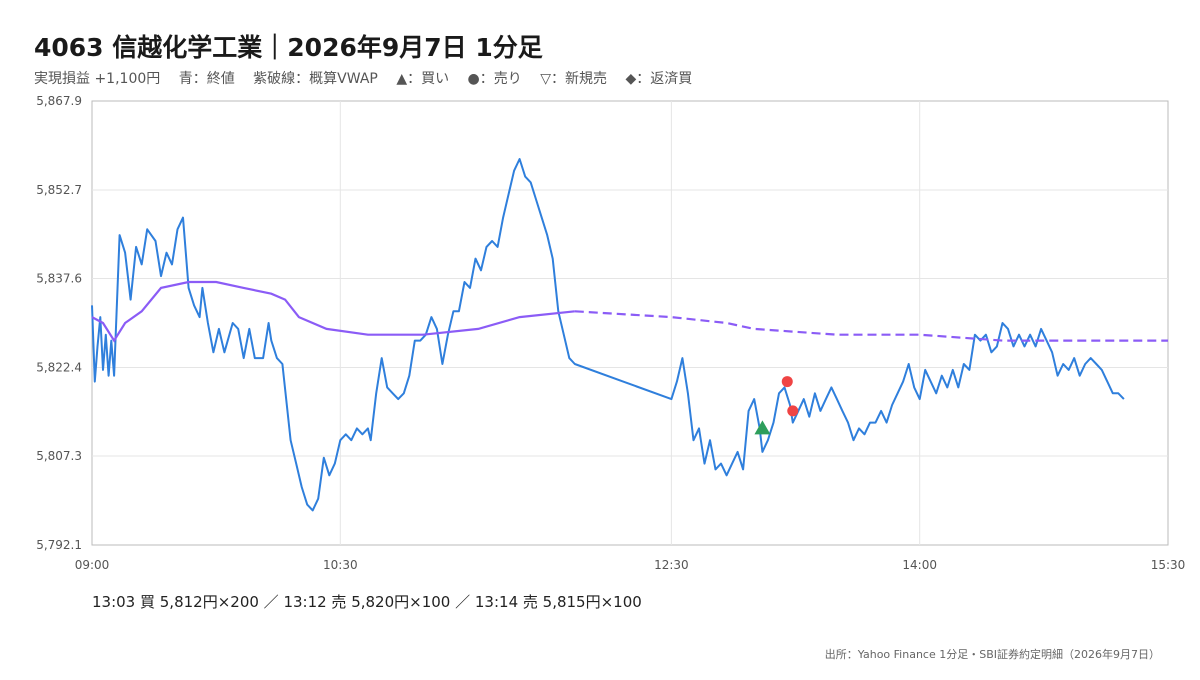  Describe the element at coordinates (59, 190) in the screenshot. I see `y-tick-label: 5,852.7` at that location.